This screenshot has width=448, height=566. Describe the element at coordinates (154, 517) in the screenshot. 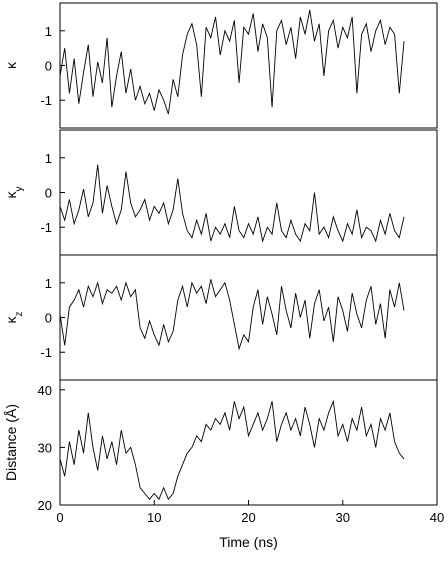

I see `x-tick-label: 10` at that location.